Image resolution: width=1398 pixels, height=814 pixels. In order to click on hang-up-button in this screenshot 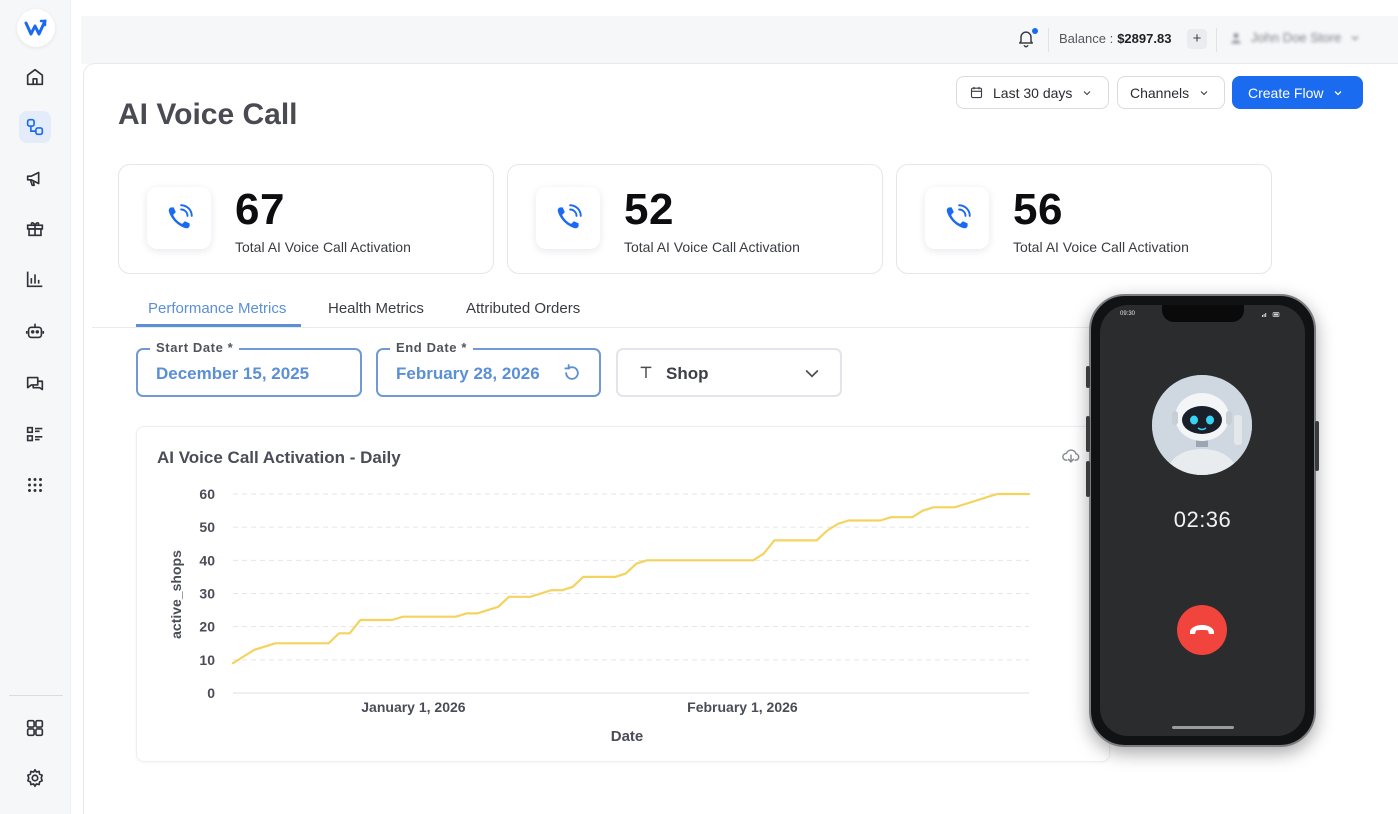, I will do `click(1202, 630)`.